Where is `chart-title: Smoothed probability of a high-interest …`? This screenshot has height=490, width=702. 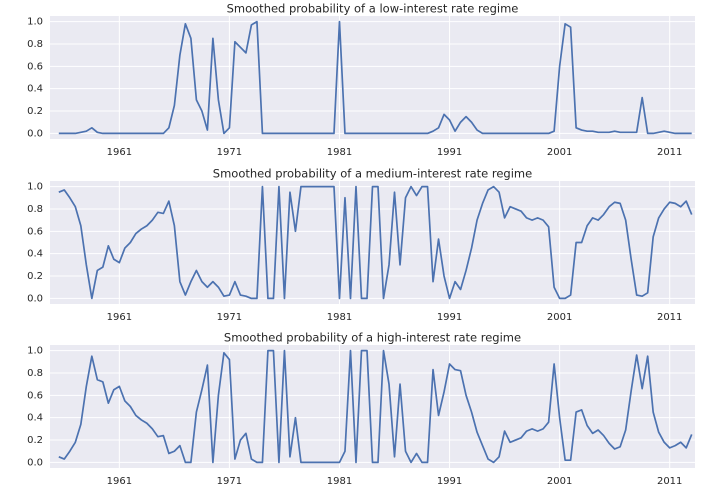
chart-title: Smoothed probability of a high-interest … is located at coordinates (372, 338).